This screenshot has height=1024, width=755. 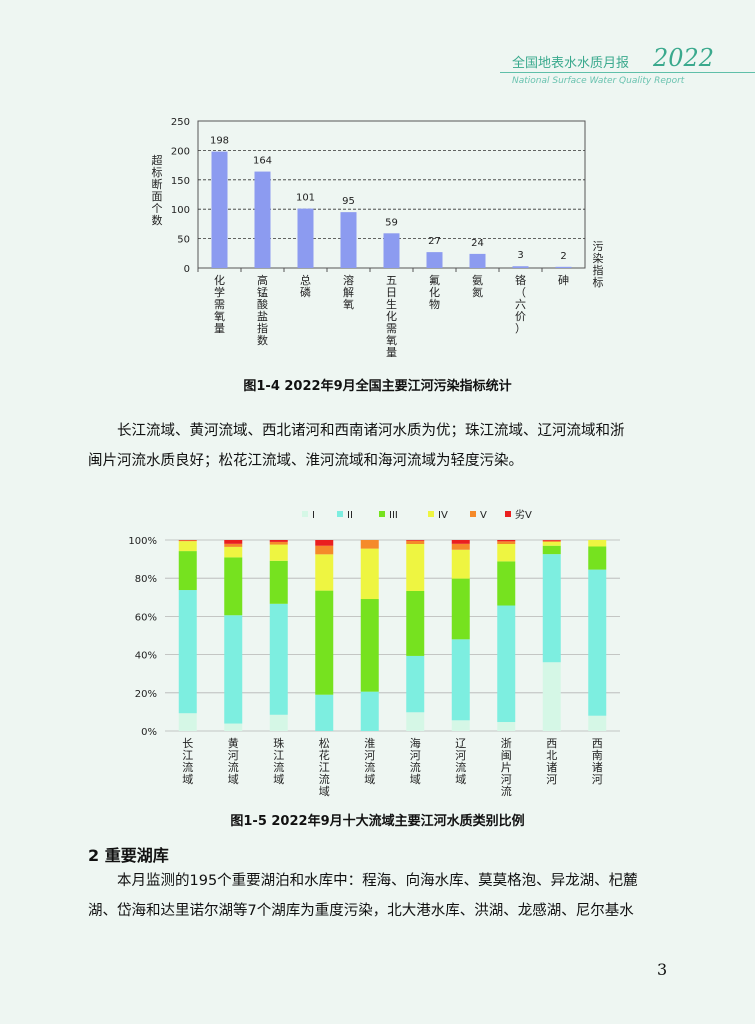 I want to click on x-tick-label: 黄河流域, so click(x=233, y=761).